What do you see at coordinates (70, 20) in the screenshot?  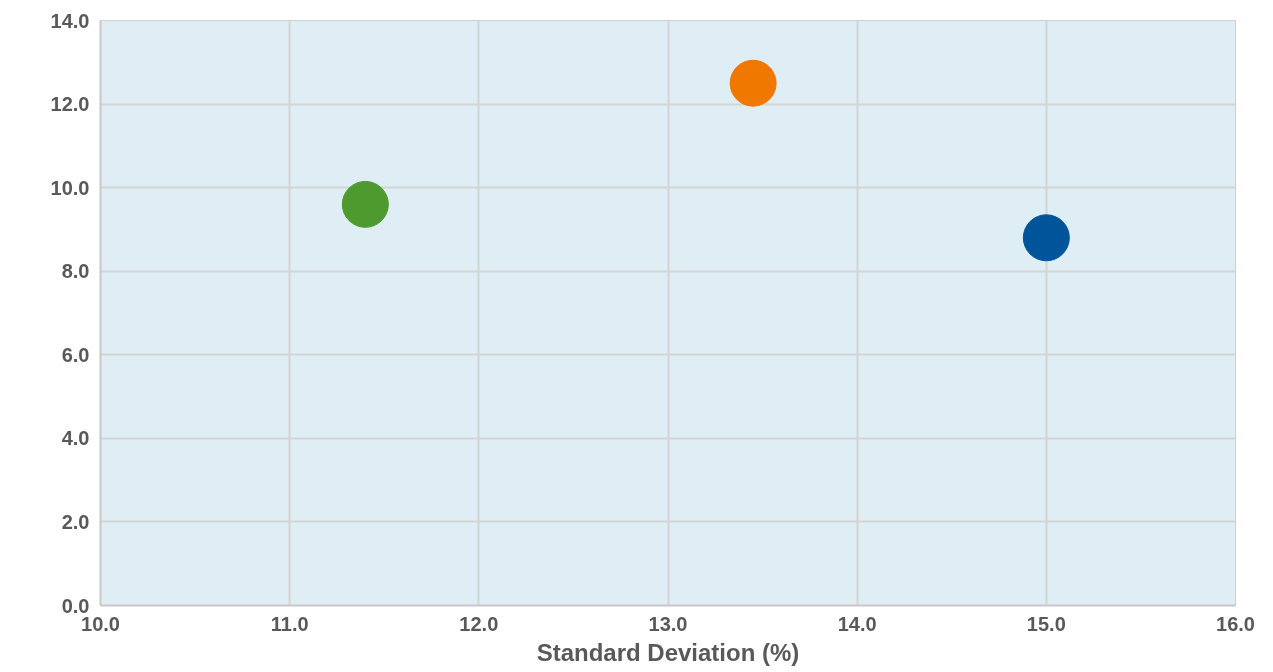 I see `y-tick-label: 14.0` at bounding box center [70, 20].